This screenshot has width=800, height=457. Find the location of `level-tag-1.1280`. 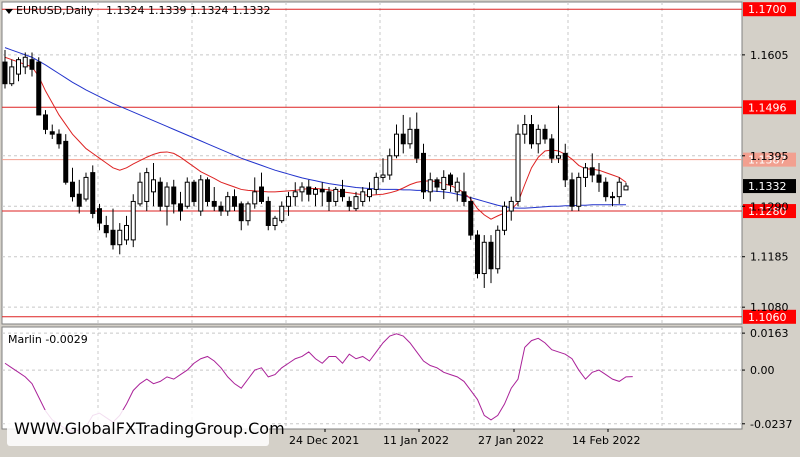

level-tag-1.1280 is located at coordinates (769, 211).